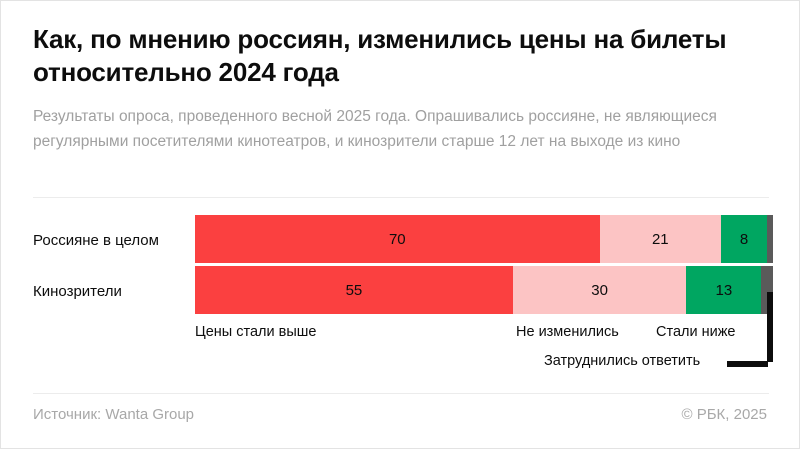 This screenshot has width=800, height=449. I want to click on table-row: 70 21 8, so click(484, 239).